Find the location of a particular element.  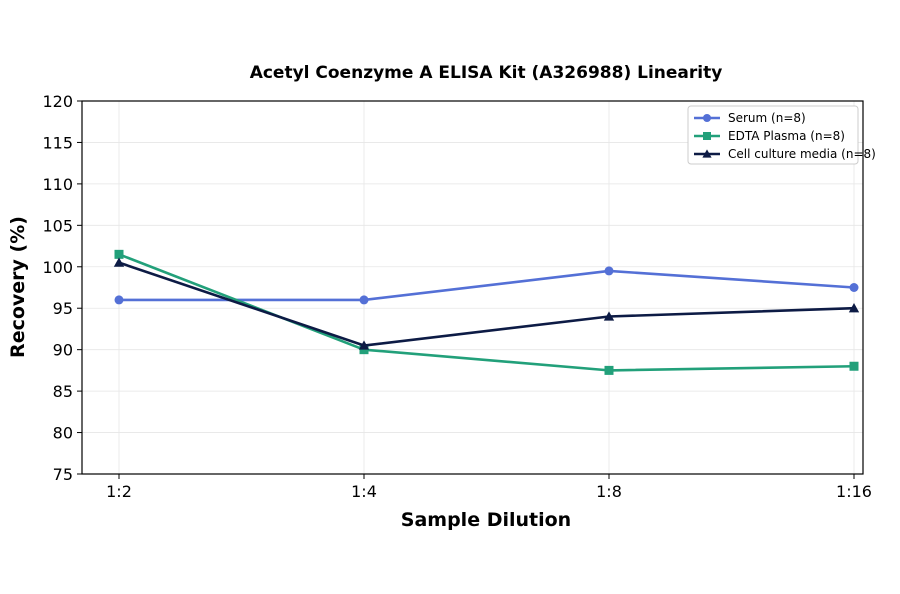

y-tick-label: 105 is located at coordinates (57, 225).